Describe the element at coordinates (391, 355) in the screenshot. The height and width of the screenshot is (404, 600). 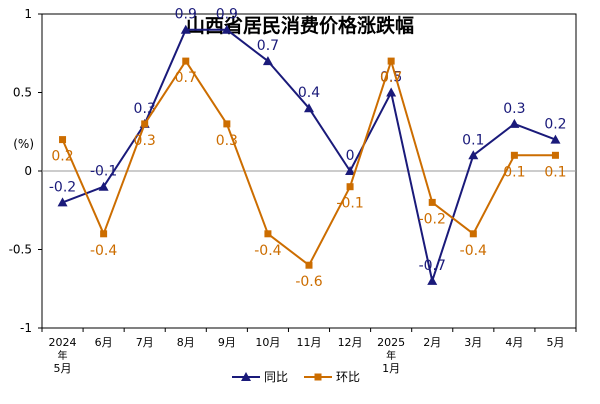
I see `x-tick-label: 2025 年 1月` at that location.